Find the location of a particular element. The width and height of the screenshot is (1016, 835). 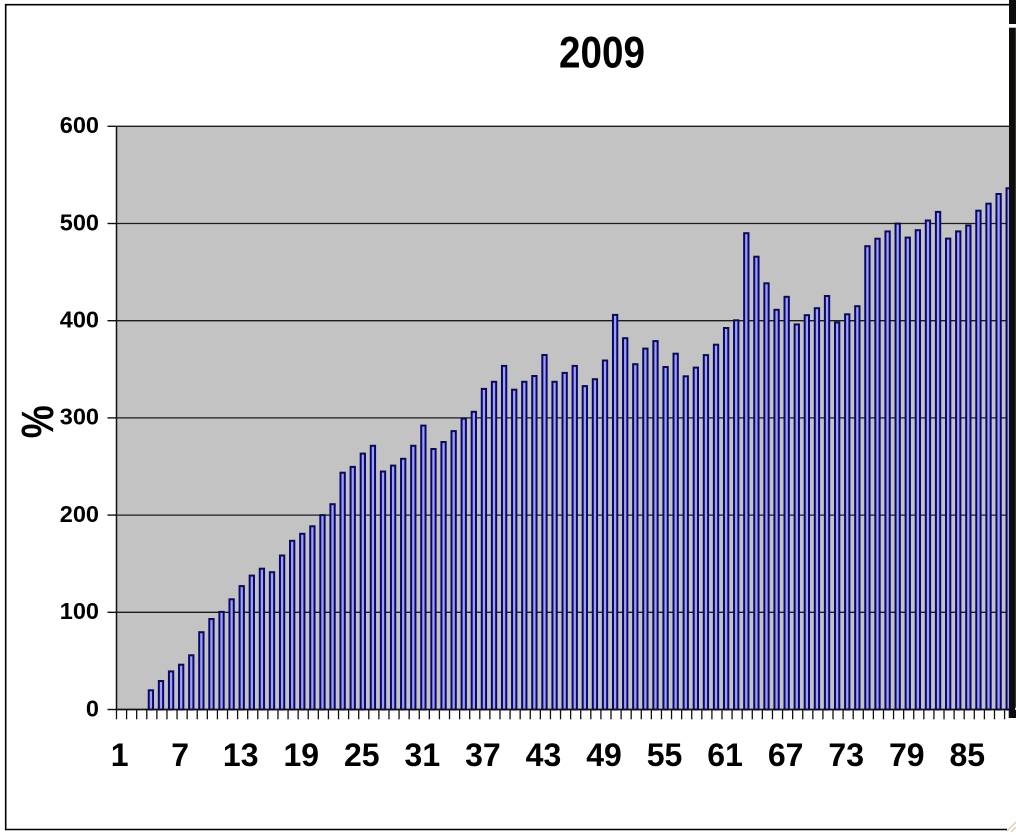

svg-text: 500 is located at coordinates (79, 222).